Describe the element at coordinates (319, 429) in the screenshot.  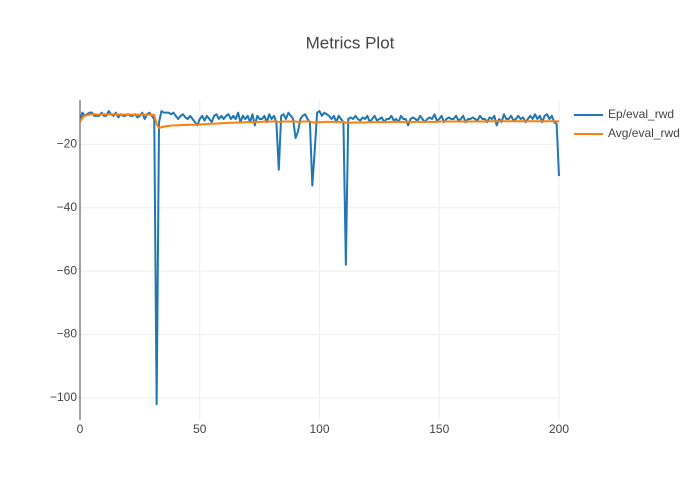
I see `x-tick-label: 100` at that location.